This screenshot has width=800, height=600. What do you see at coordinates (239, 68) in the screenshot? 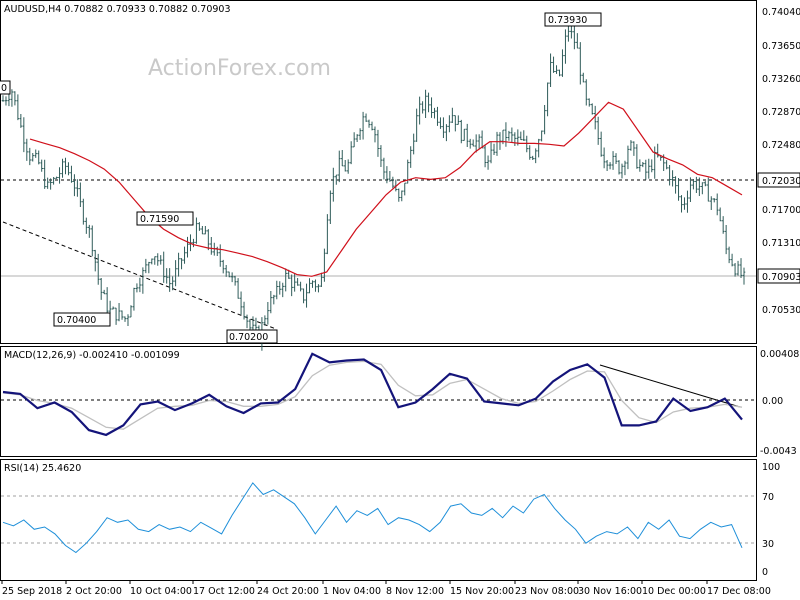
I see `watermark: ActionForex.com` at bounding box center [239, 68].